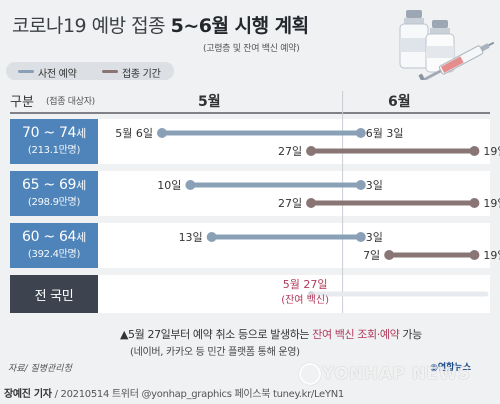 The width and height of the screenshot is (500, 404). Describe the element at coordinates (57, 74) in the screenshot. I see `legend-reservation-label: 사전 예약` at that location.